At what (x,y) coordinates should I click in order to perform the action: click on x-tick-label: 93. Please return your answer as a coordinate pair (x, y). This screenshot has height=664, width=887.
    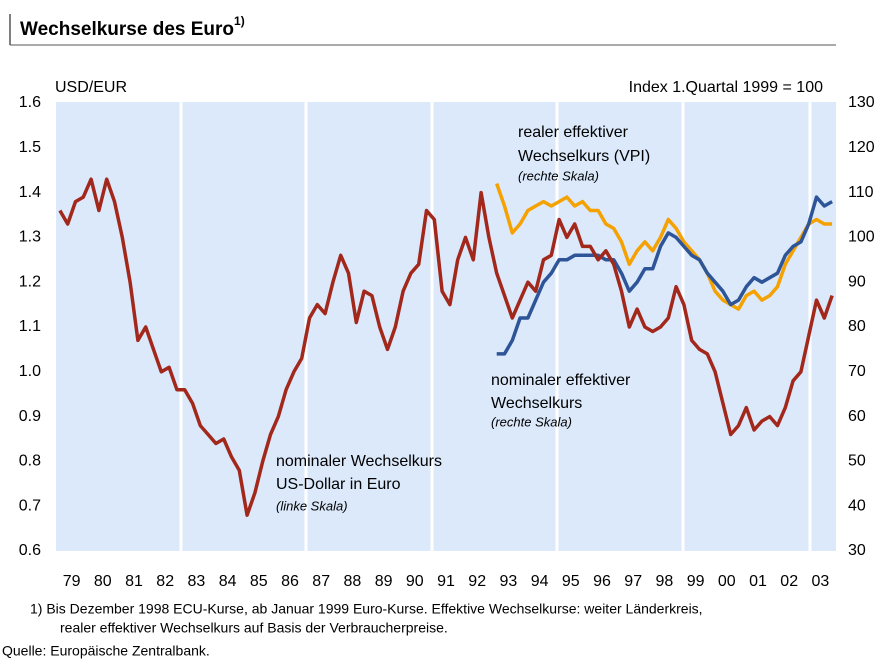
    Looking at the image, I should click on (509, 581).